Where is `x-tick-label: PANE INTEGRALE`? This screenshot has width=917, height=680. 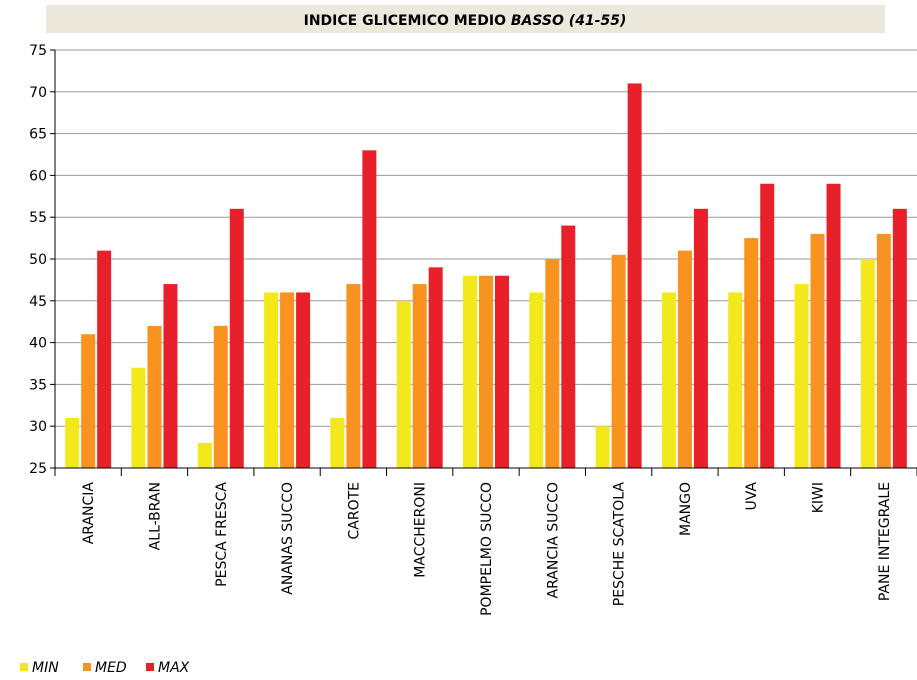
x-tick-label: PANE INTEGRALE is located at coordinates (885, 541).